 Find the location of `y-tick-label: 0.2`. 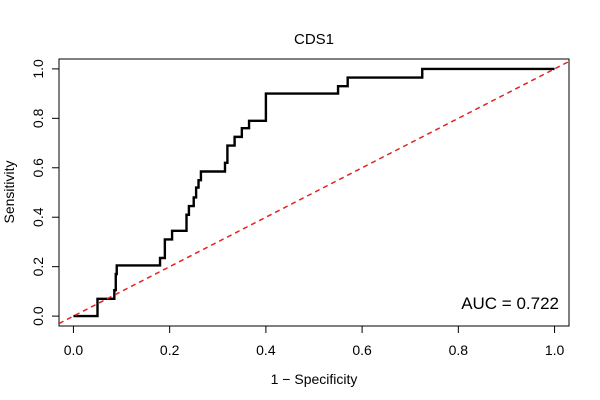

y-tick-label: 0.2 is located at coordinates (38, 267).